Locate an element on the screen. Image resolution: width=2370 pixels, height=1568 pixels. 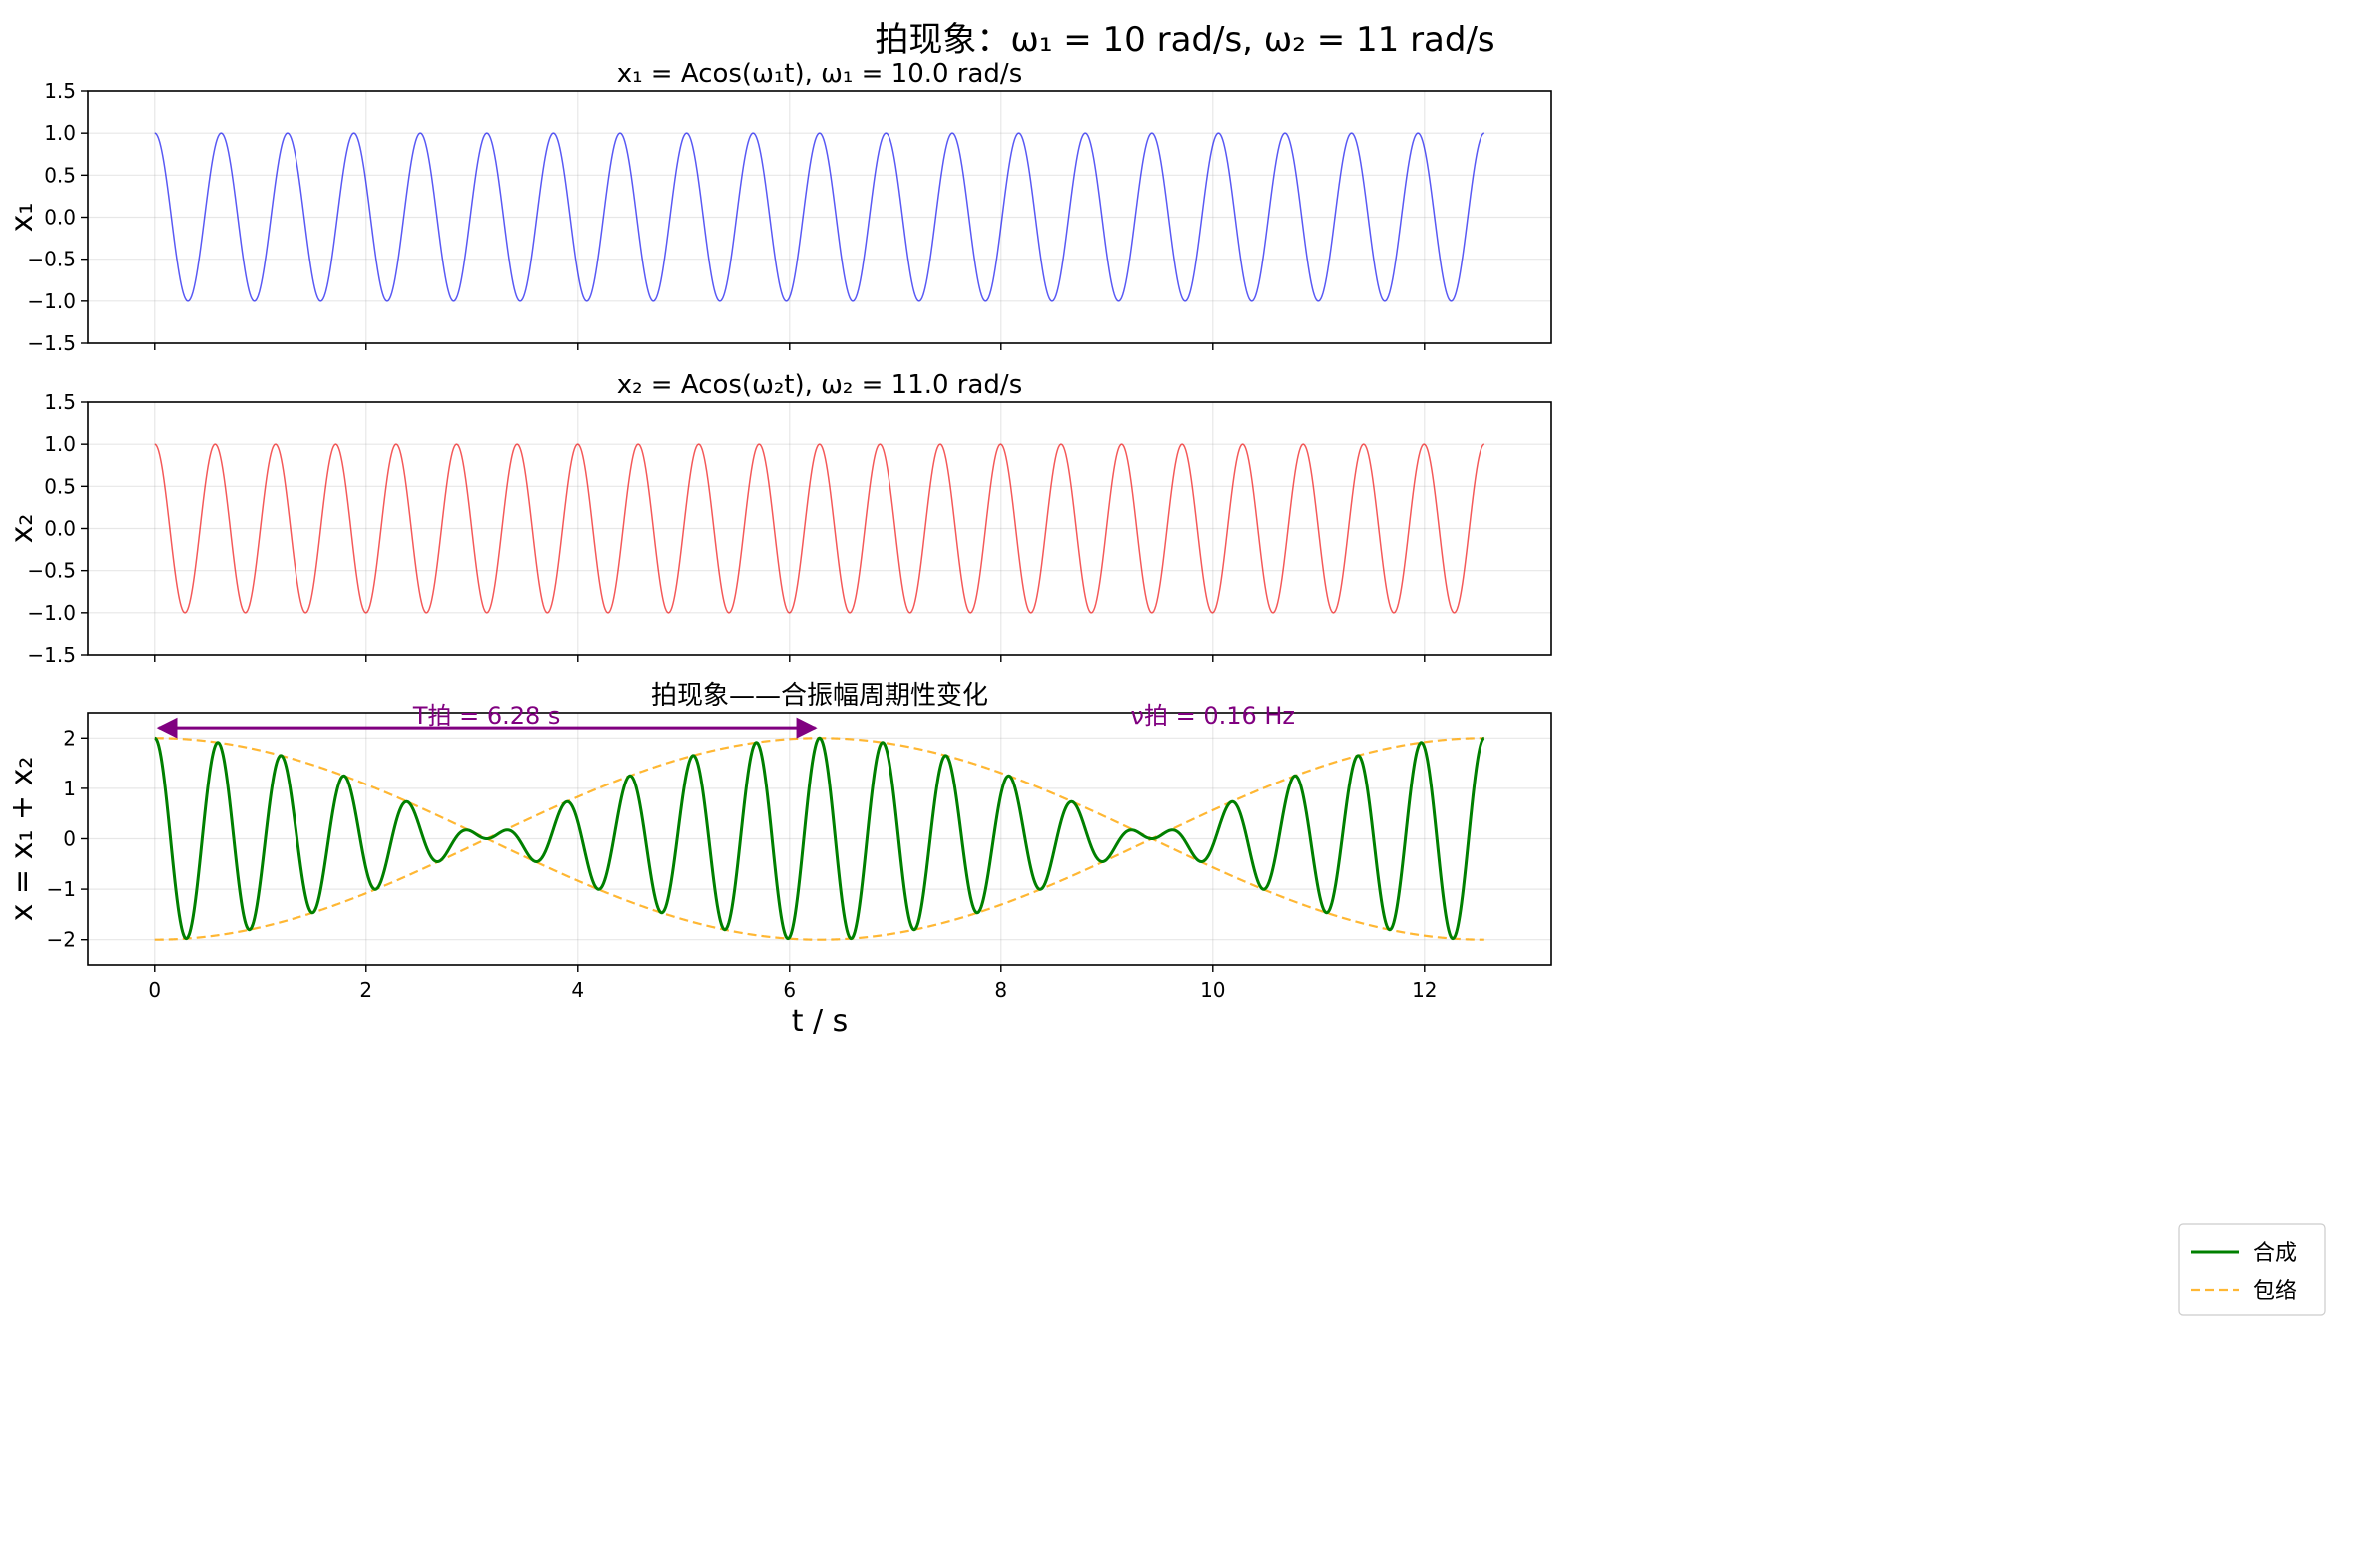
frequency-label: ν拍 = 0.16 Hz is located at coordinates (1213, 716).